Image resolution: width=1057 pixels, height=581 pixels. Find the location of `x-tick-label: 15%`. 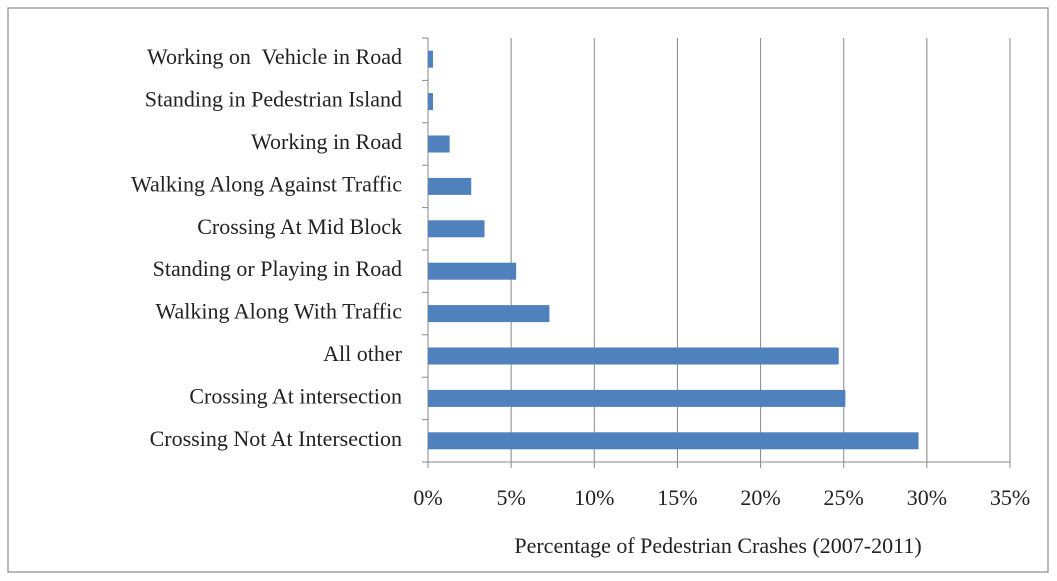

x-tick-label: 15% is located at coordinates (677, 497).